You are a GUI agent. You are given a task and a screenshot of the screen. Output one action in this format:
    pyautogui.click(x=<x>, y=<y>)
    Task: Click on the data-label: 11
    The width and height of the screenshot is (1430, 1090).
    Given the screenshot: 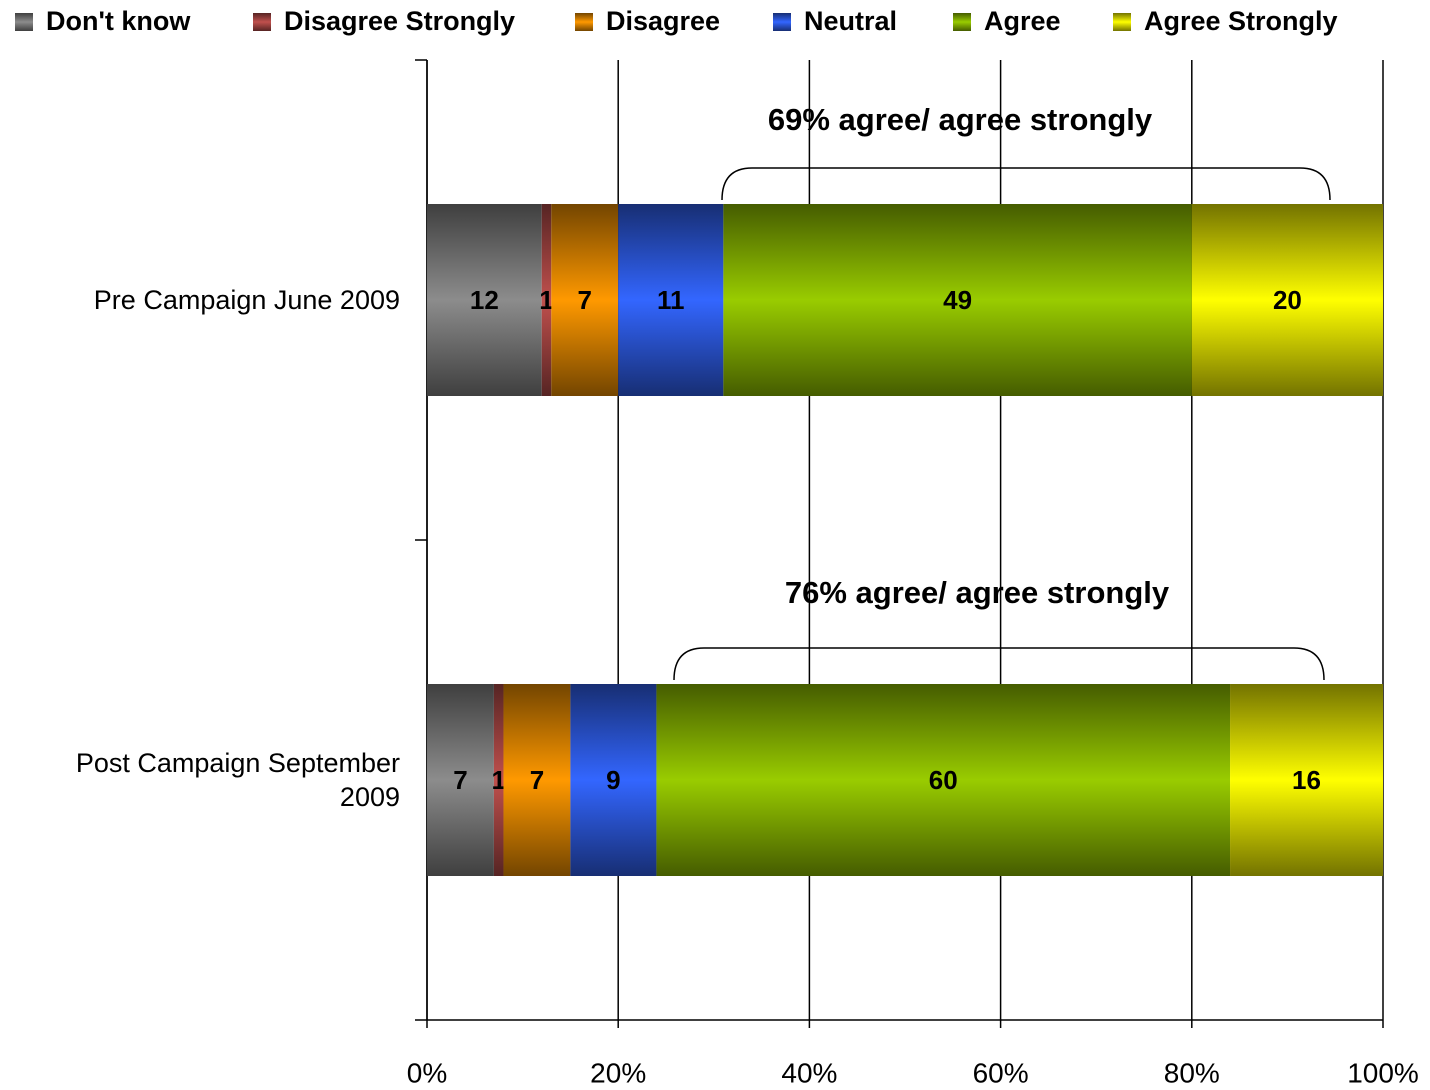 What is the action you would take?
    pyautogui.click(x=671, y=300)
    